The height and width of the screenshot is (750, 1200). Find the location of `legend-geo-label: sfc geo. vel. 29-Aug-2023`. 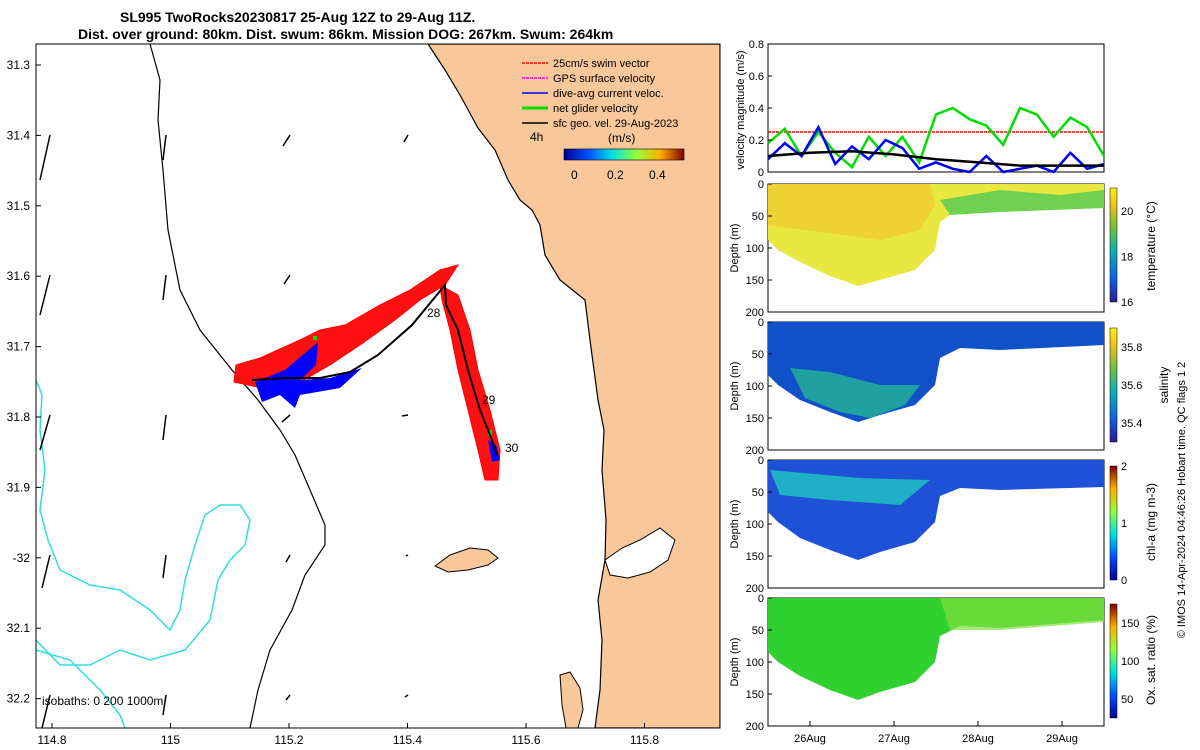

legend-geo-label: sfc geo. vel. 29-Aug-2023 is located at coordinates (615, 124).